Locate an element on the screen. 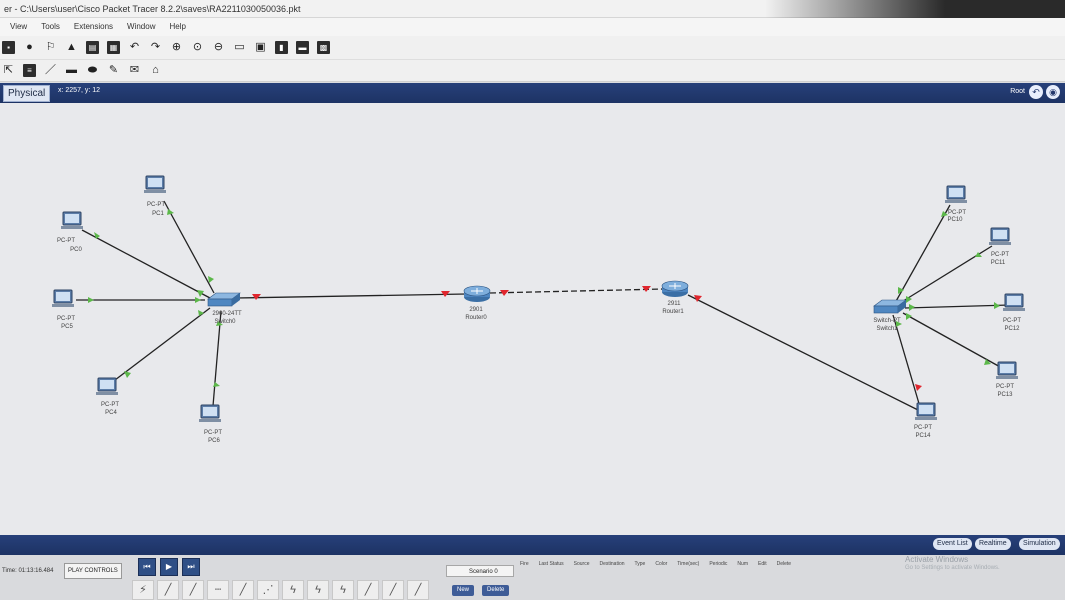 This screenshot has width=1065, height=600. switch1-model-label: Switch-PT is located at coordinates (887, 321).